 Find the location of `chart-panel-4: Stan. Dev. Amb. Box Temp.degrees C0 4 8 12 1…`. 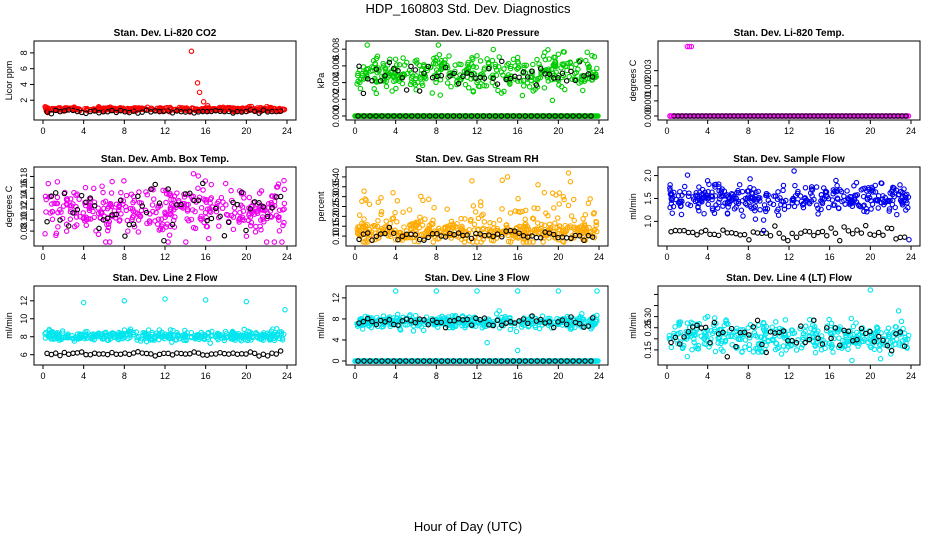

chart-panel-4: Stan. Dev. Amb. Box Temp.degrees C0 4 8 12 1… is located at coordinates (150, 208).